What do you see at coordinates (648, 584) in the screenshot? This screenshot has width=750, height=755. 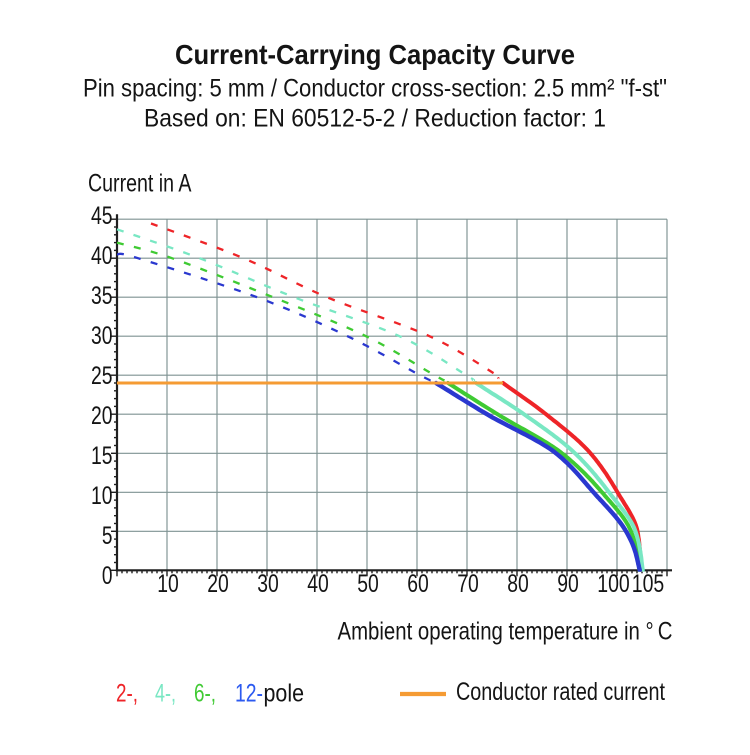 I see `svg-text: 105` at bounding box center [648, 584].